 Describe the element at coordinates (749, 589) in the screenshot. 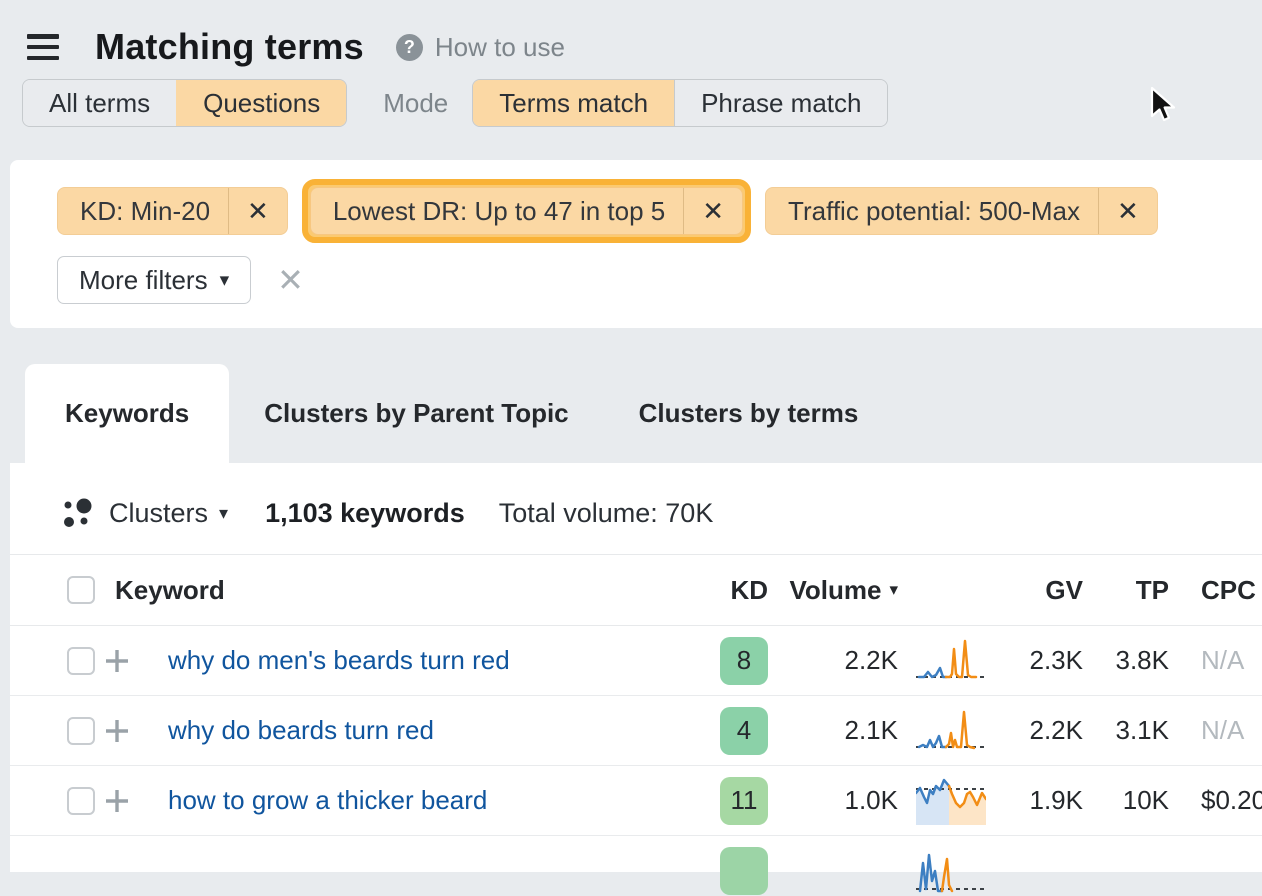

I see `column-kd: KD` at that location.